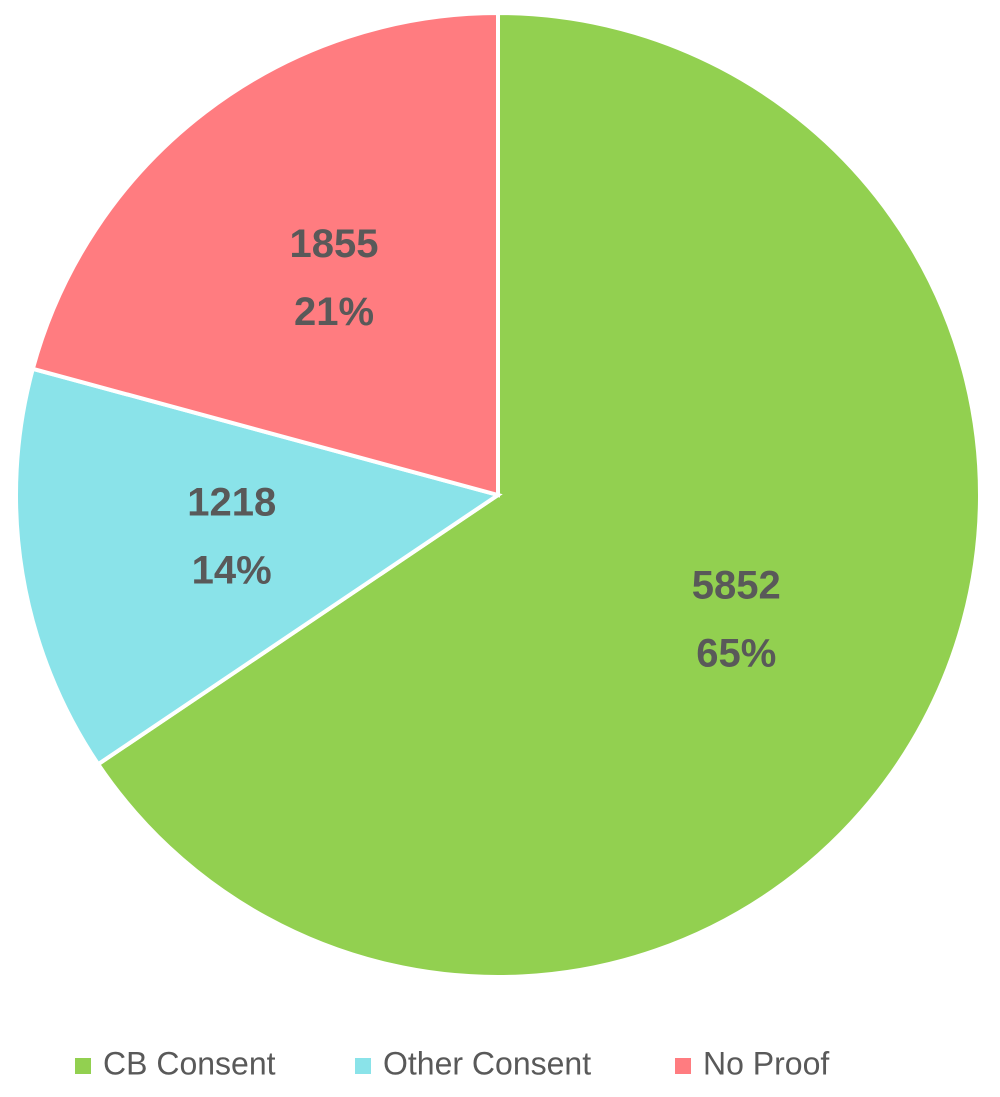 The width and height of the screenshot is (1000, 1097). Describe the element at coordinates (736, 653) in the screenshot. I see `percent-label: 65%` at that location.